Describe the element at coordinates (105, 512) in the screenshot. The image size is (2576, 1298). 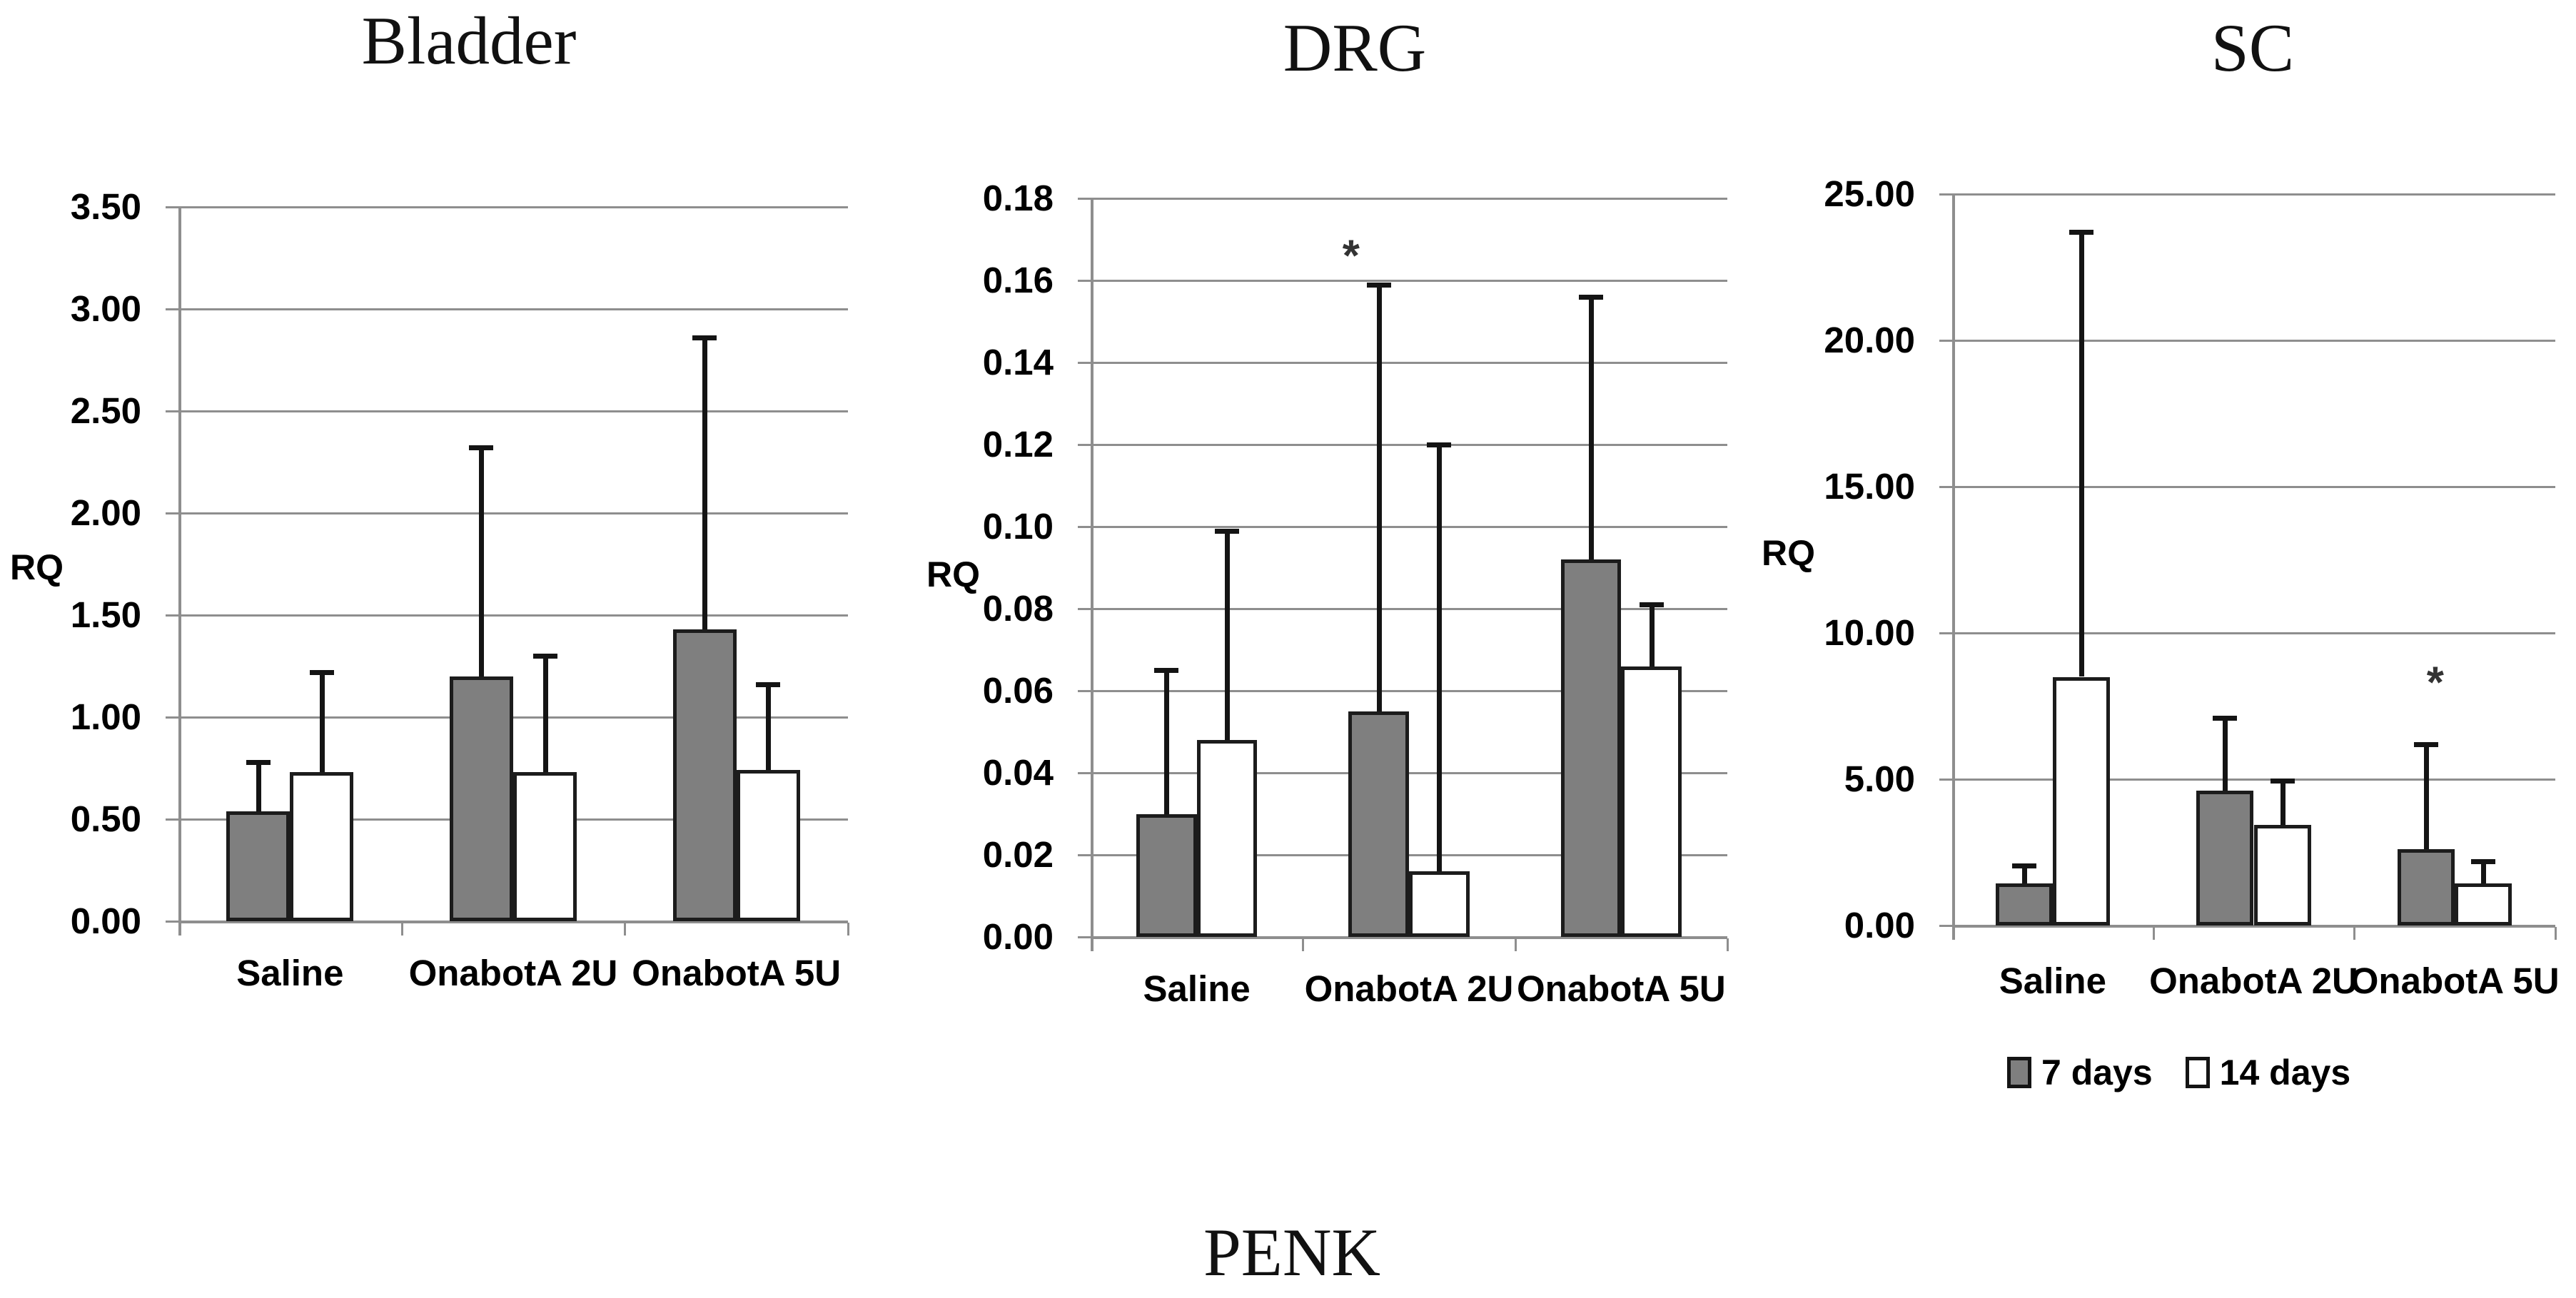
I see `ytick-label: 2.00` at that location.